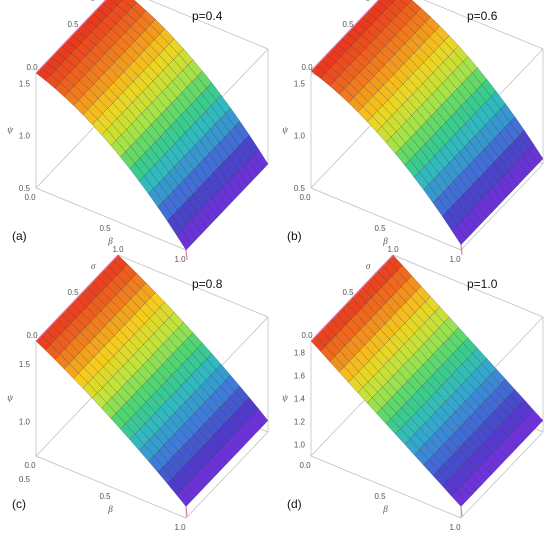 The image size is (550, 533). What do you see at coordinates (207, 16) in the screenshot?
I see `p-value-label: p=0.4` at bounding box center [207, 16].